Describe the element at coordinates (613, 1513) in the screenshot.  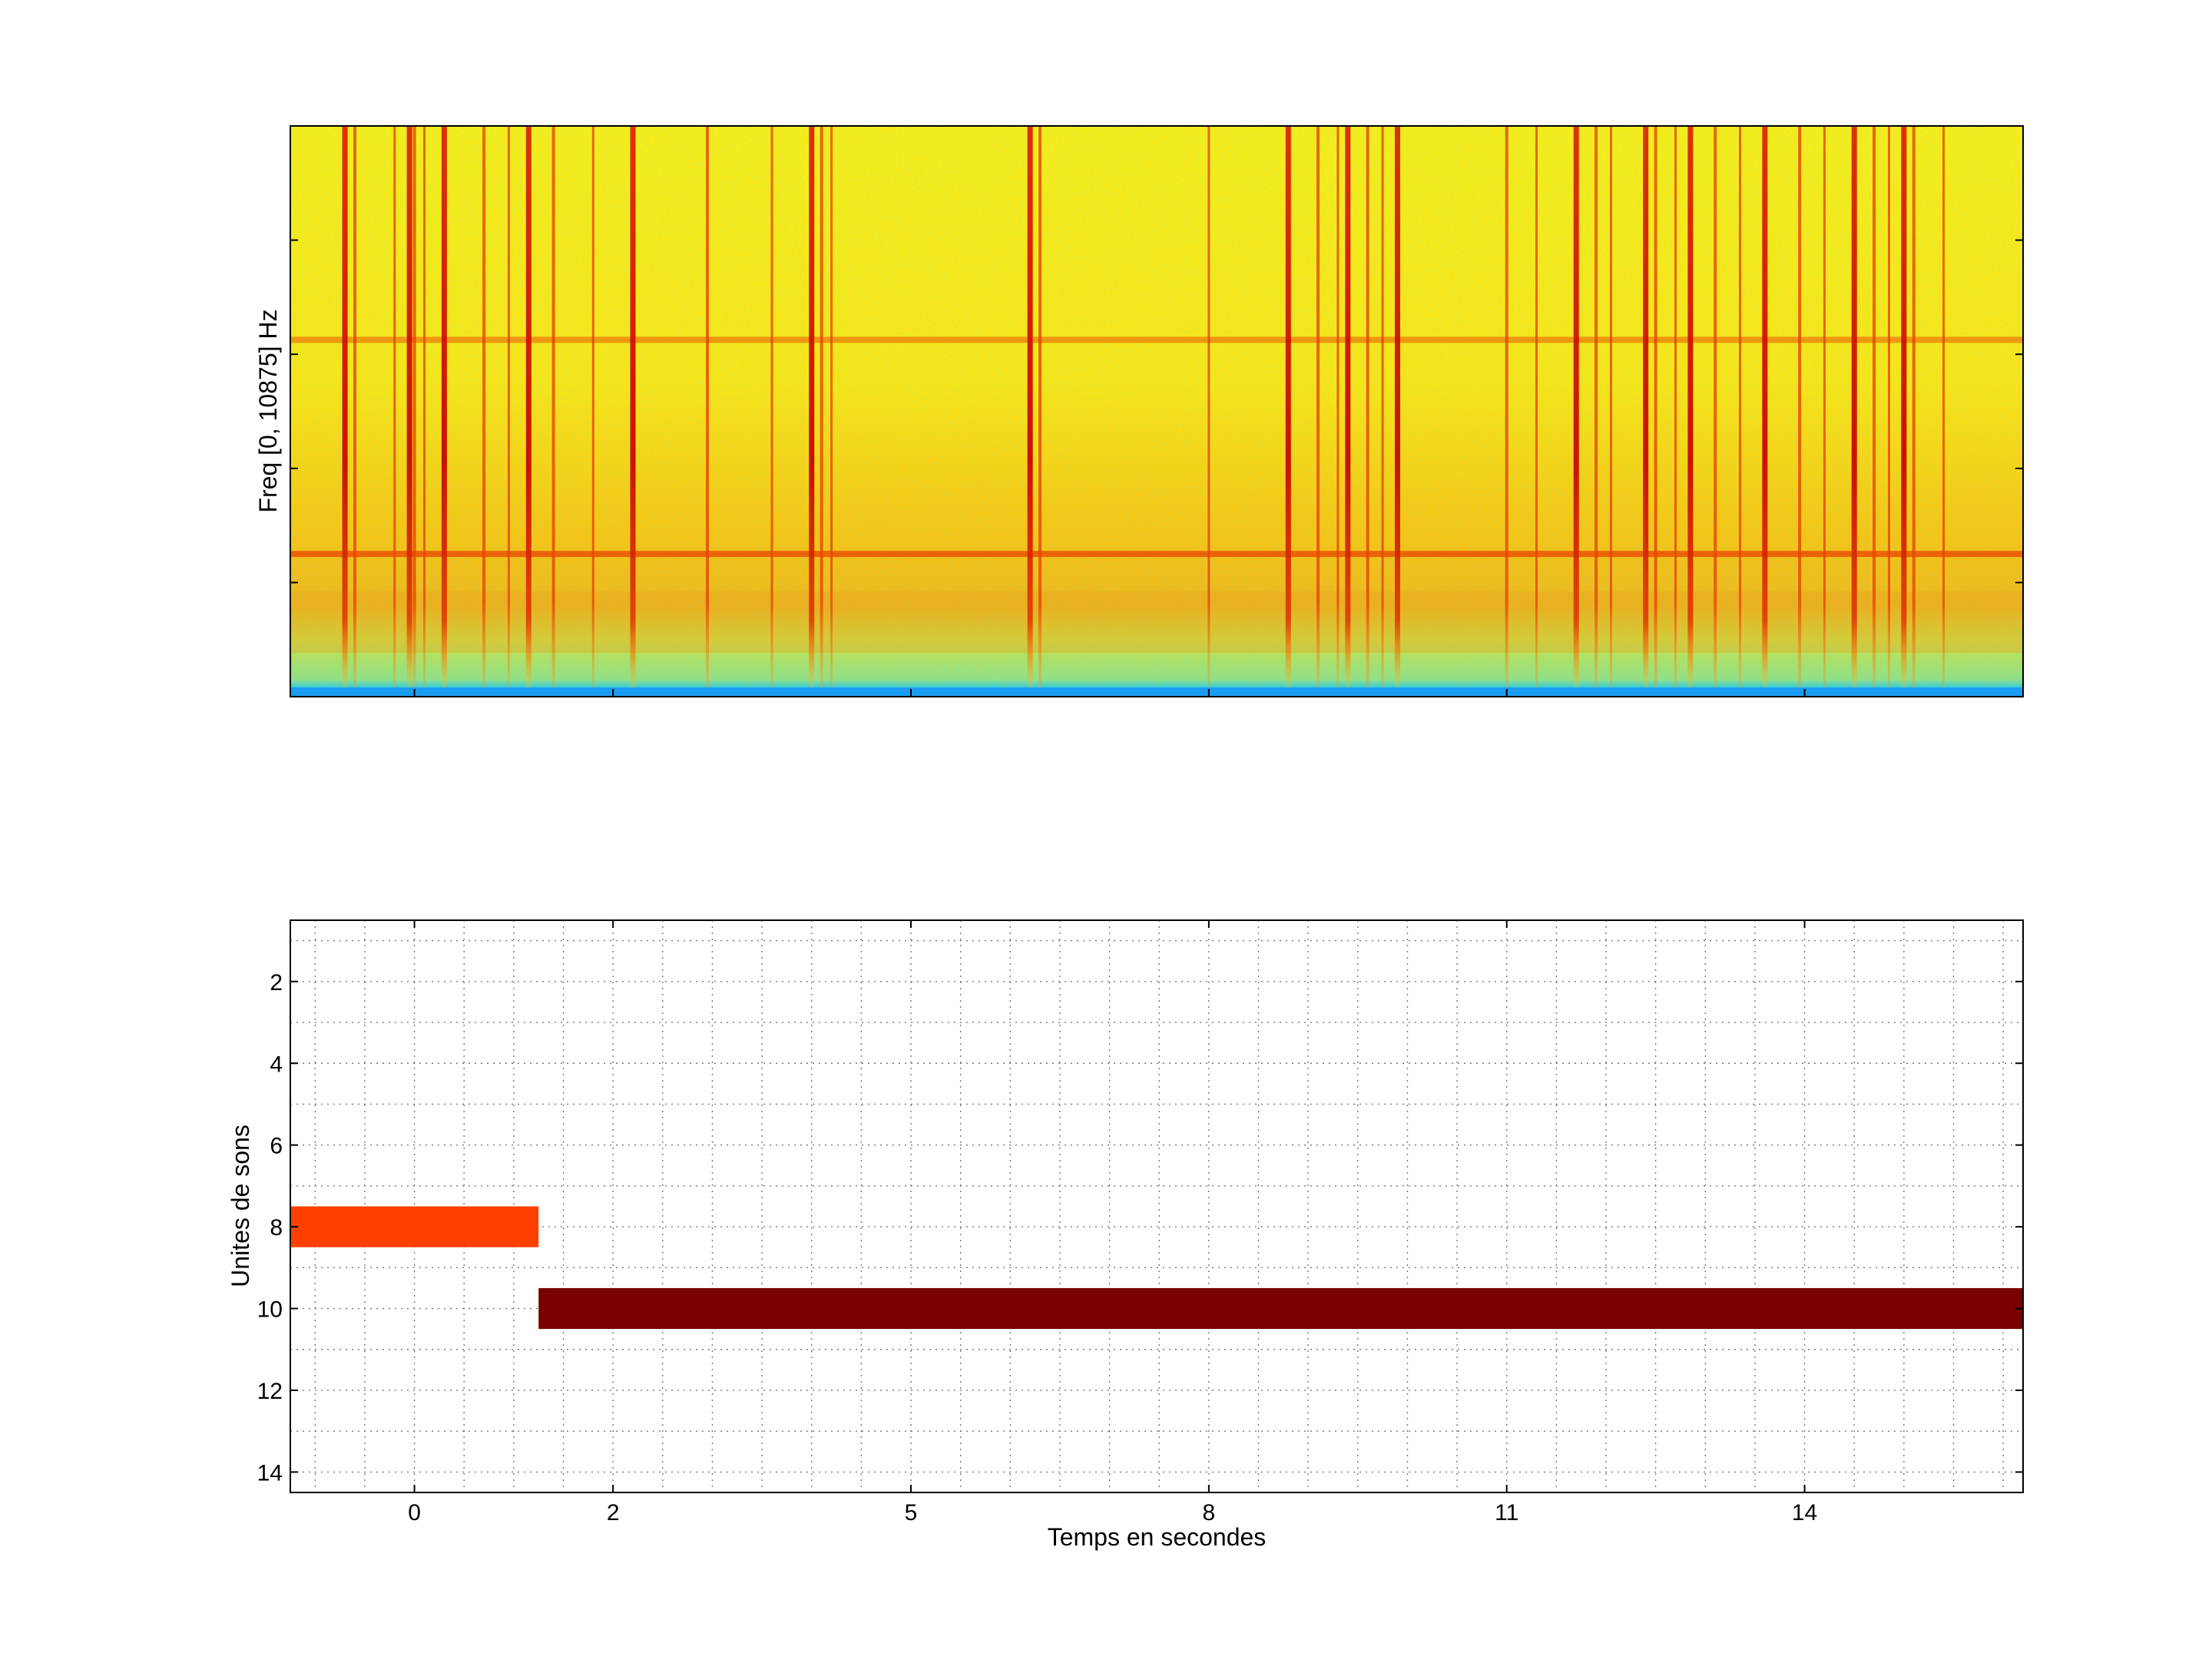
I see `units-xtick-label: 2` at that location.